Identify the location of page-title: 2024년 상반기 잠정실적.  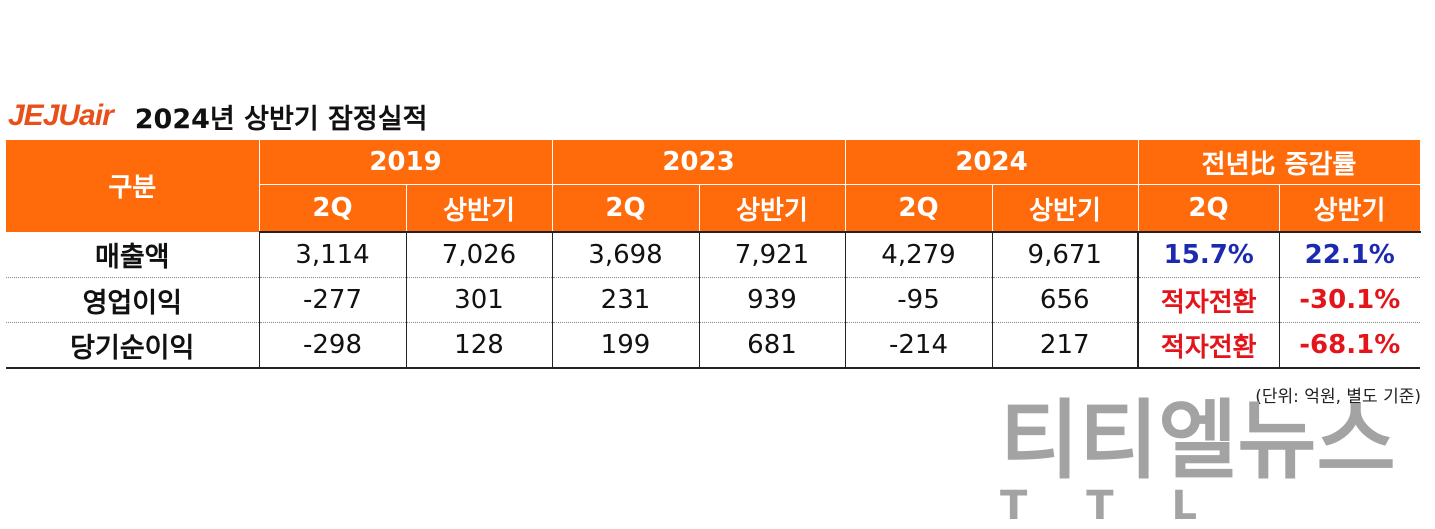
(281, 119).